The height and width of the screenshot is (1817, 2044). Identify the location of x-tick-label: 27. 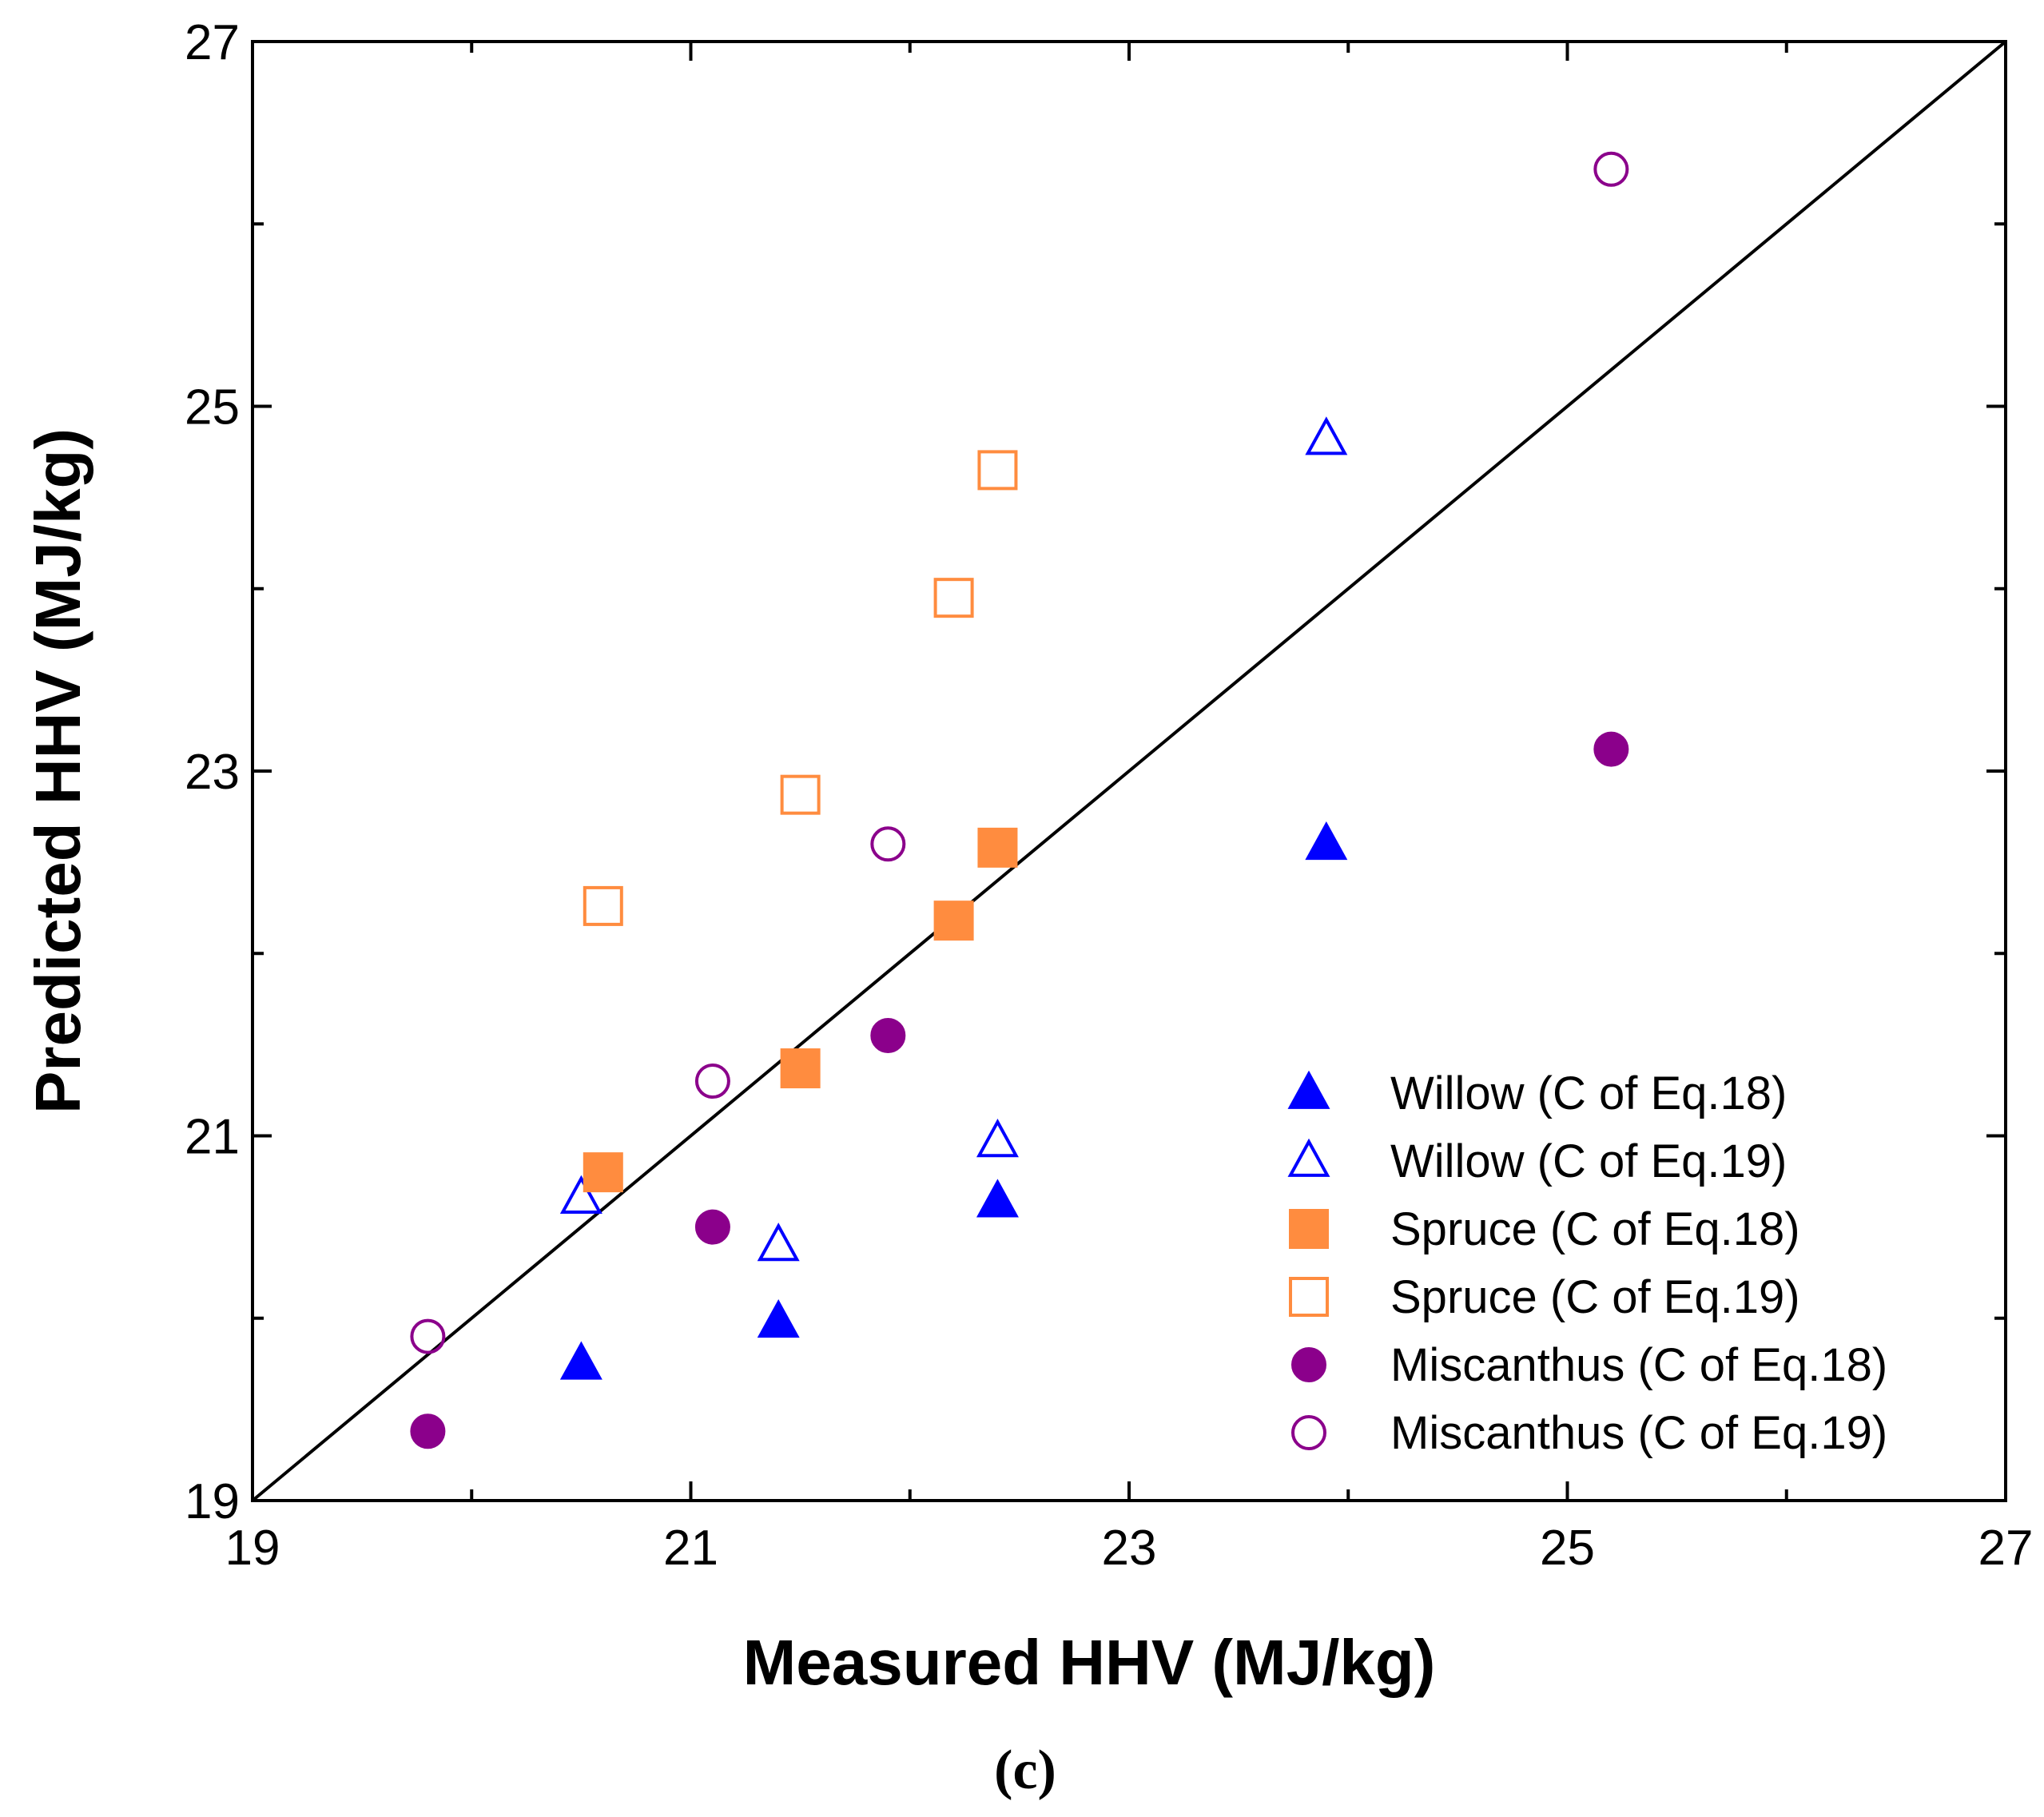
(2006, 1548).